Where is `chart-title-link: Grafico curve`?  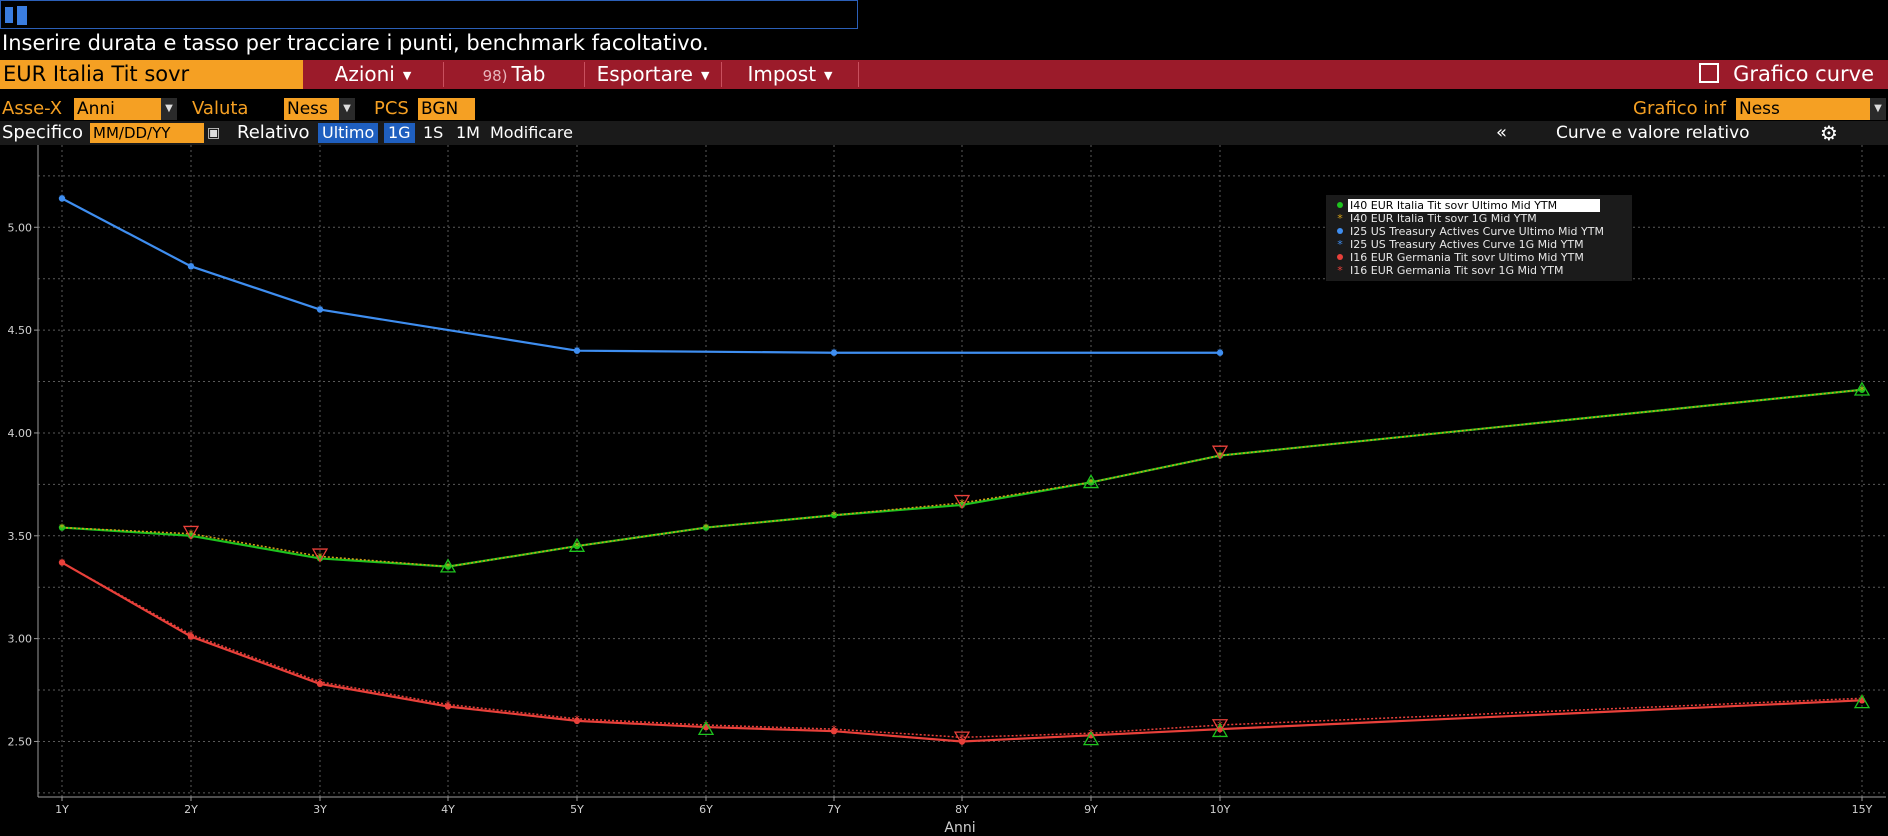 chart-title-link: Grafico curve is located at coordinates (1786, 74).